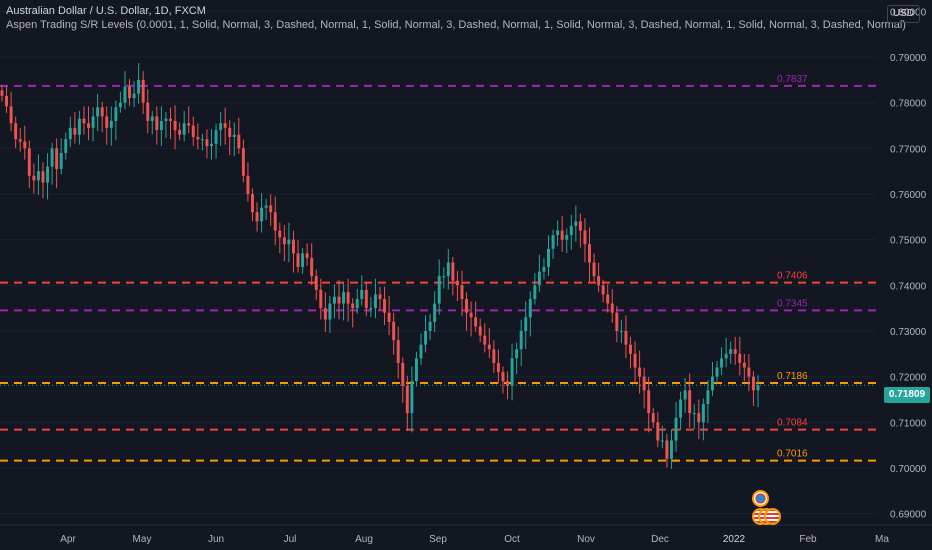 The width and height of the screenshot is (932, 550). I want to click on sr-level-labels: 0.7837 0.7406 0.7345 0.7186 0.7084 0.7016, so click(792, 267).